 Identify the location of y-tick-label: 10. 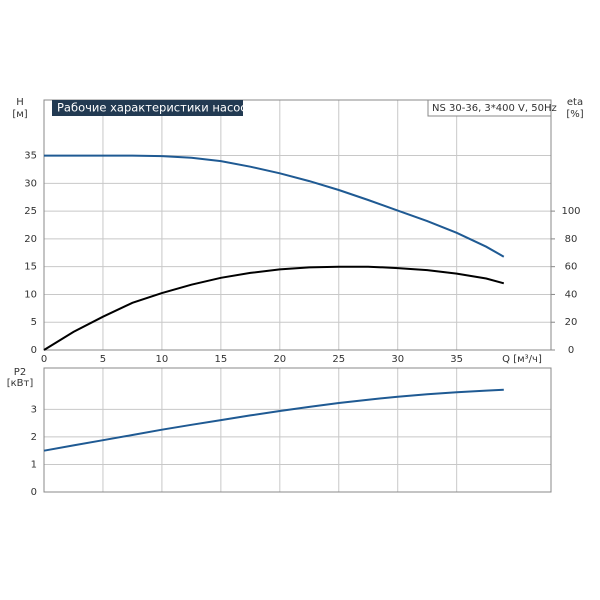
(30, 294).